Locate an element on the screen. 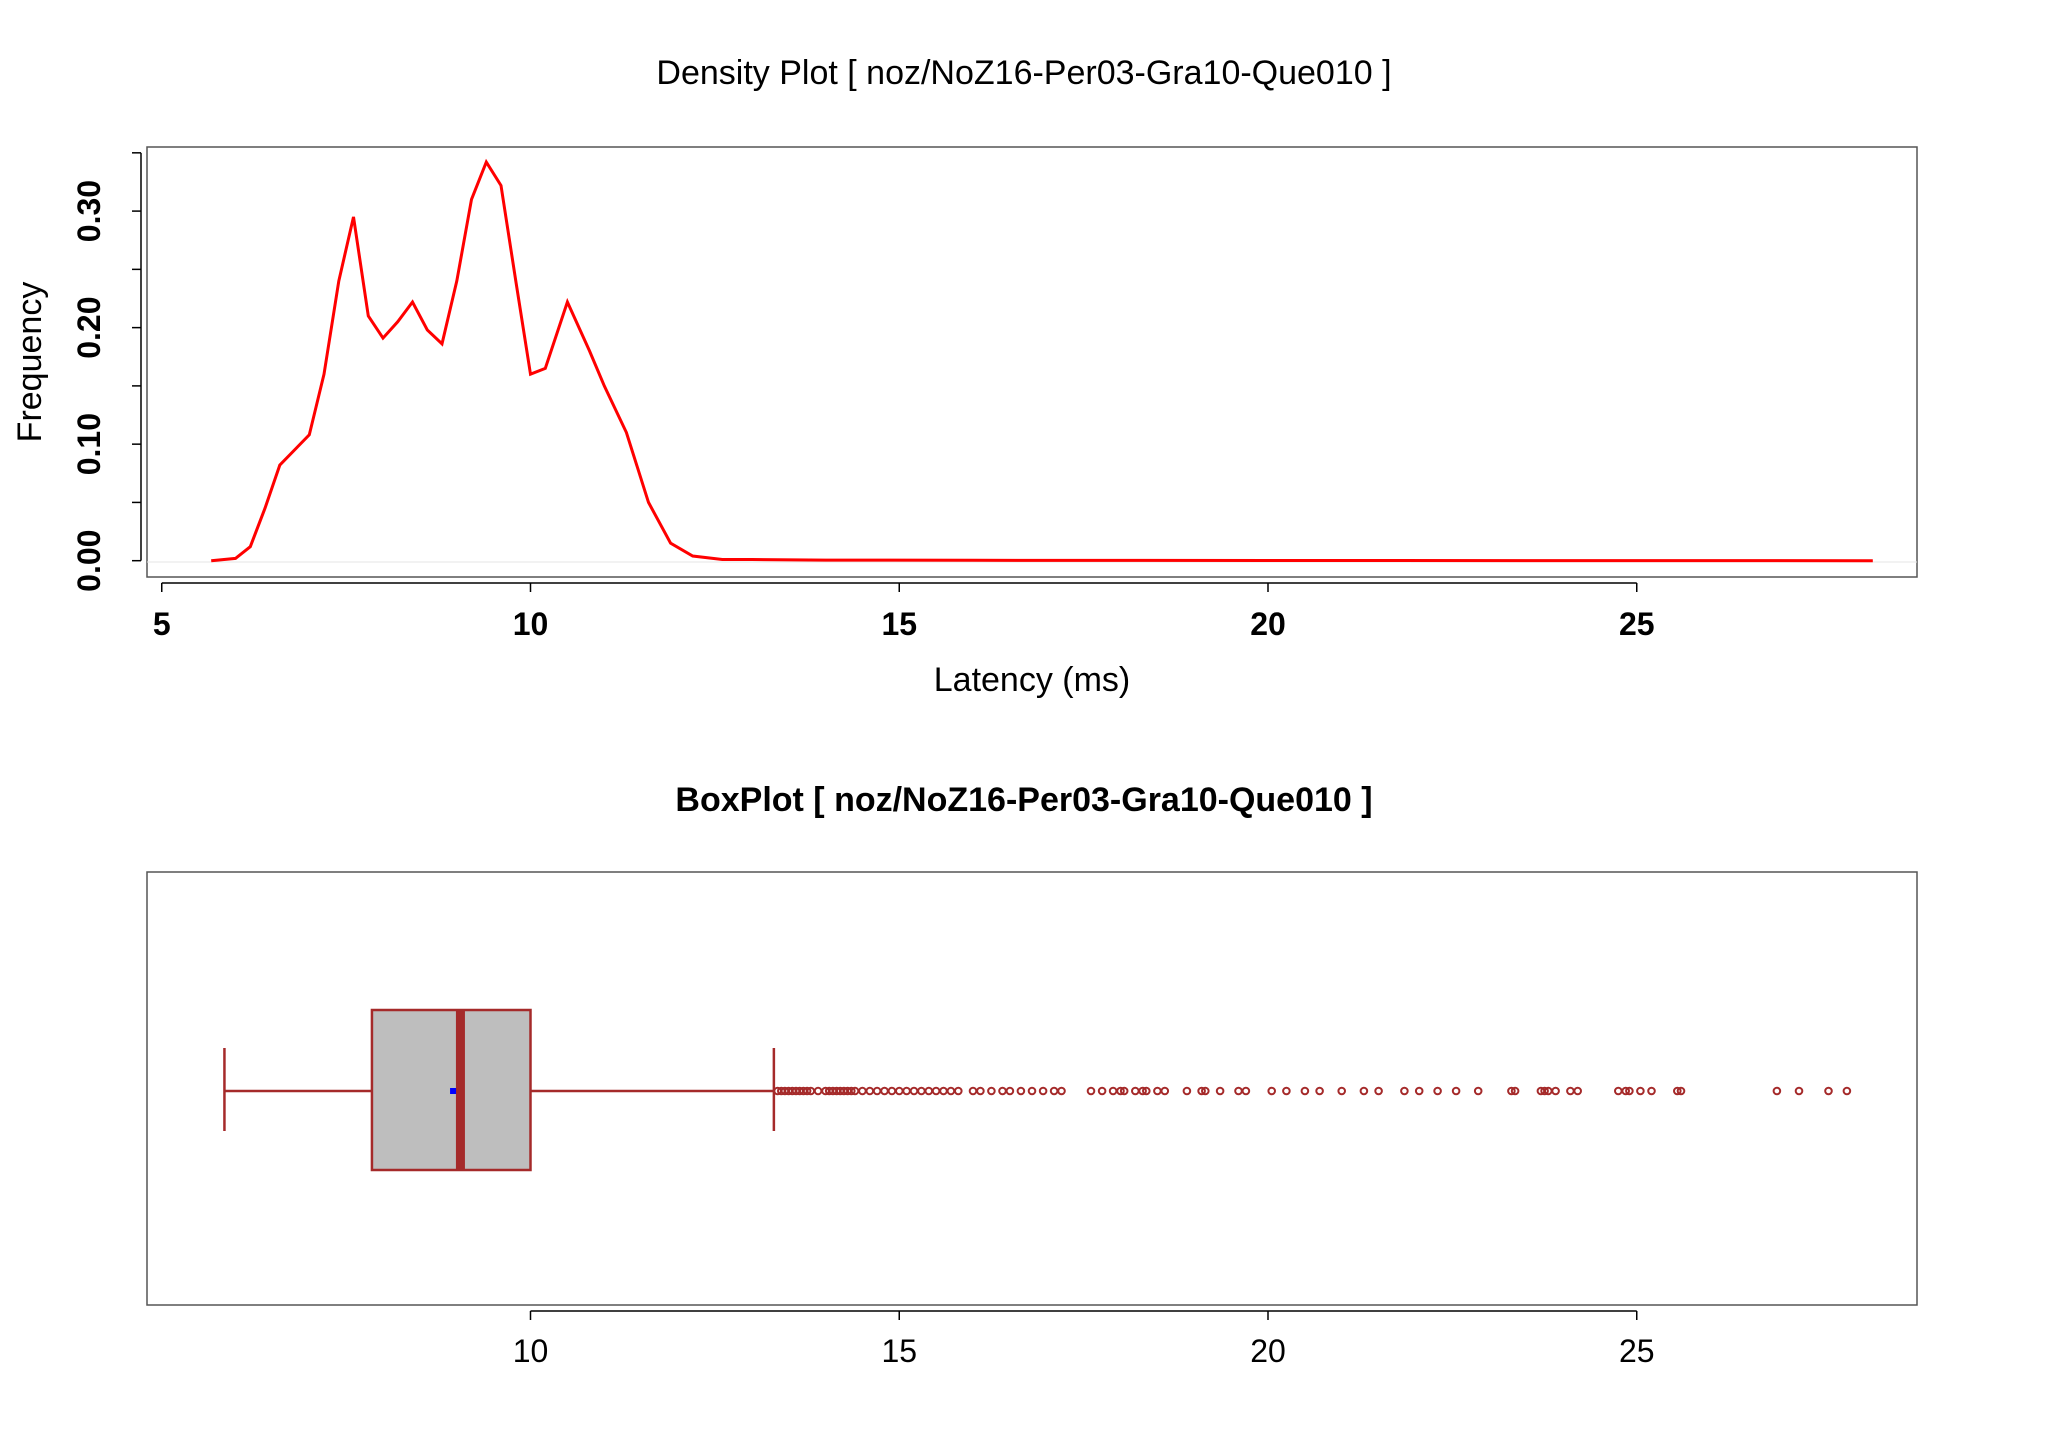  density-x-tick-label: 25 is located at coordinates (1637, 624).